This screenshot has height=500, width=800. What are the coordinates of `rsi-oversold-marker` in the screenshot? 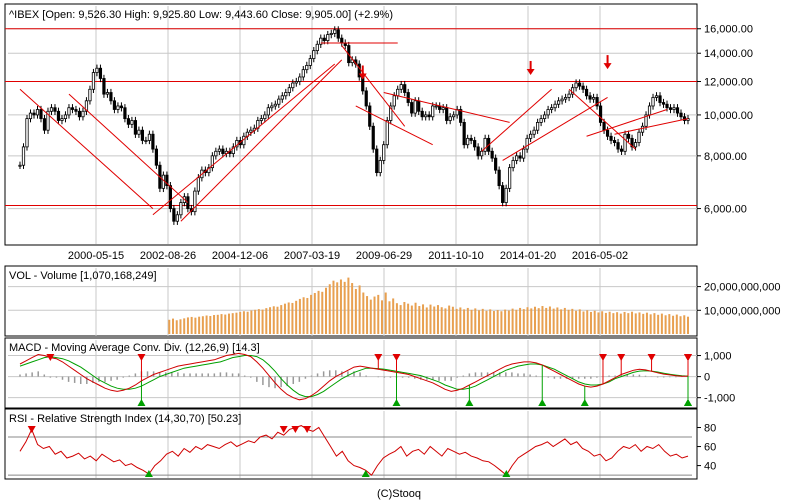 It's located at (148, 473).